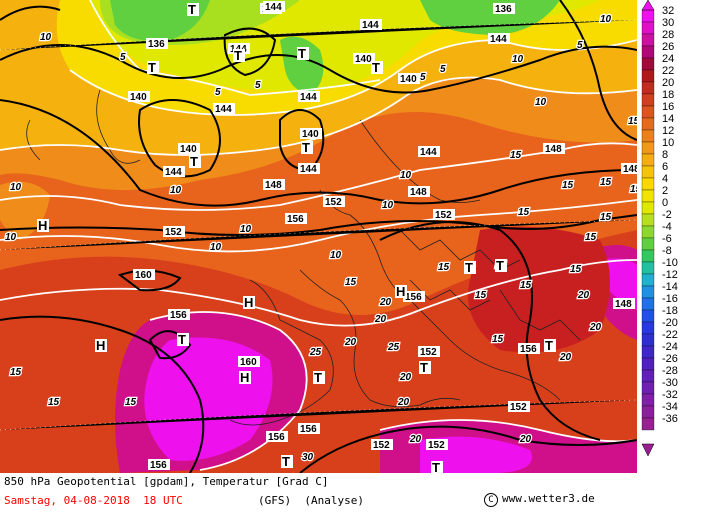 The width and height of the screenshot is (704, 513). What do you see at coordinates (583, 295) in the screenshot?
I see `temperature-label: 20` at bounding box center [583, 295].